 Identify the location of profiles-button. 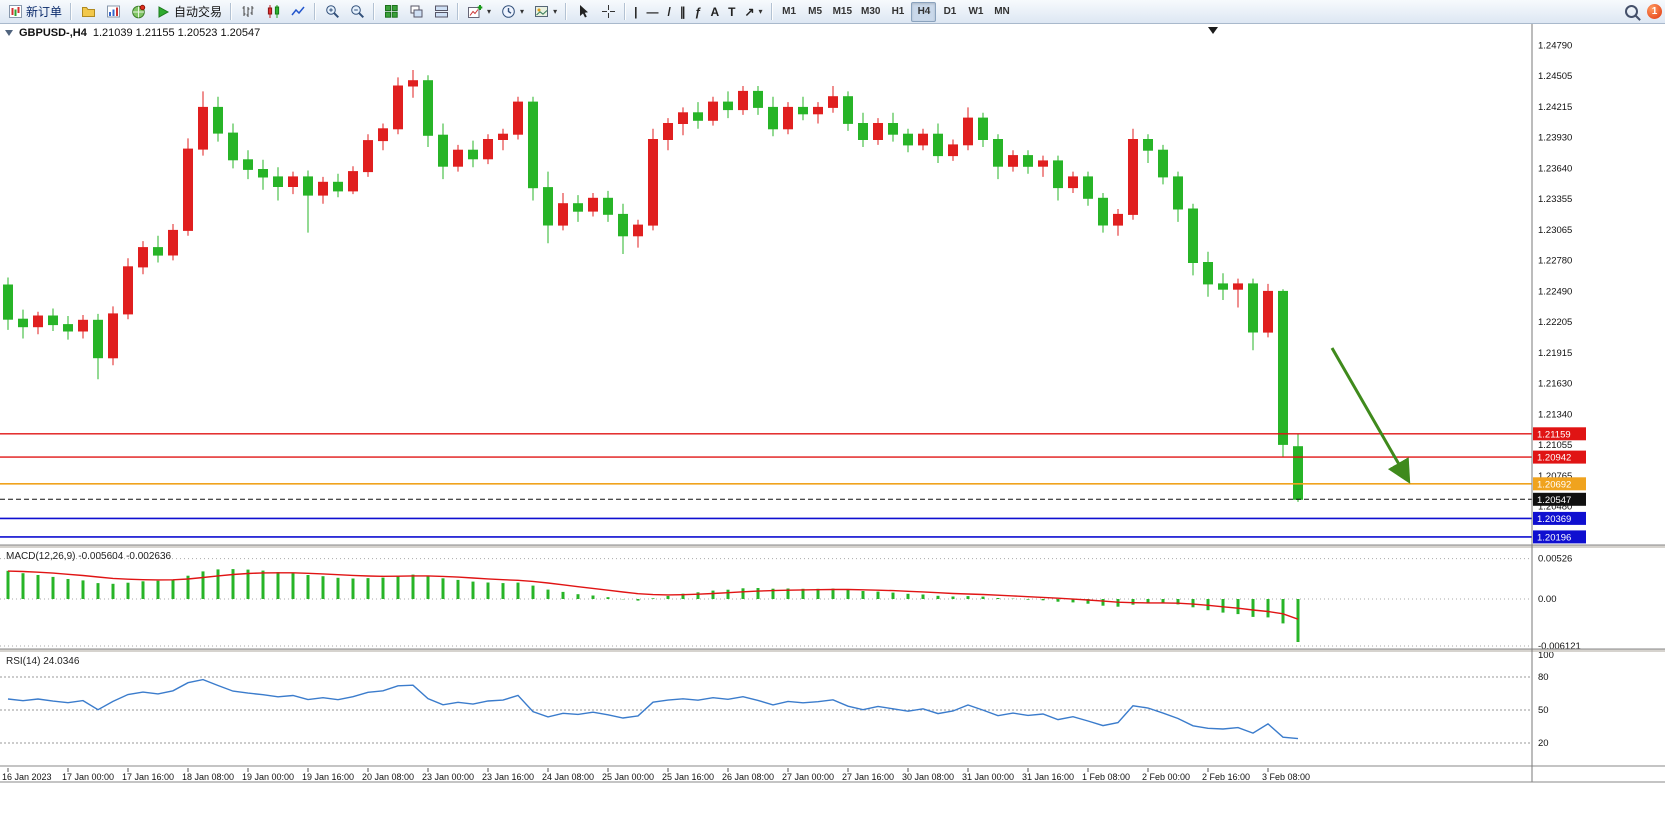
(88, 12).